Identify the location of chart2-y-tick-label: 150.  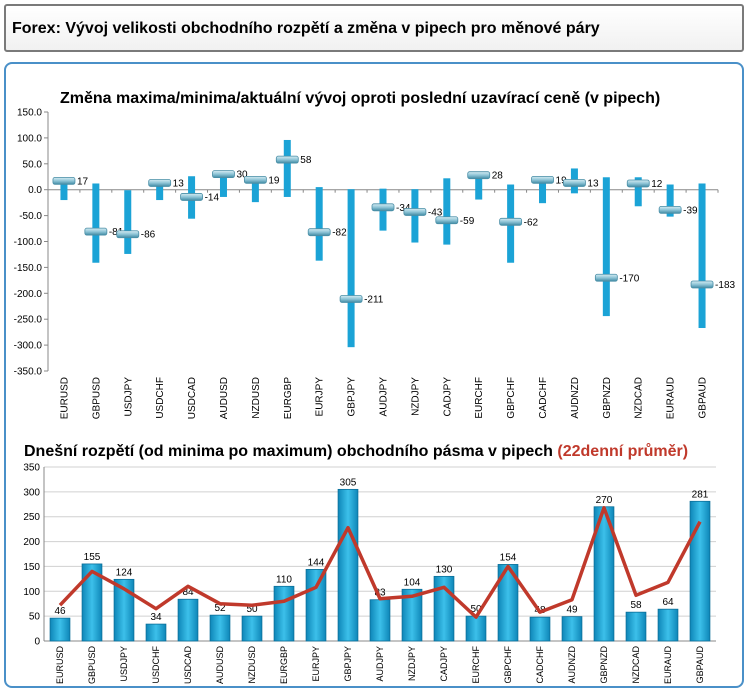
(31, 567).